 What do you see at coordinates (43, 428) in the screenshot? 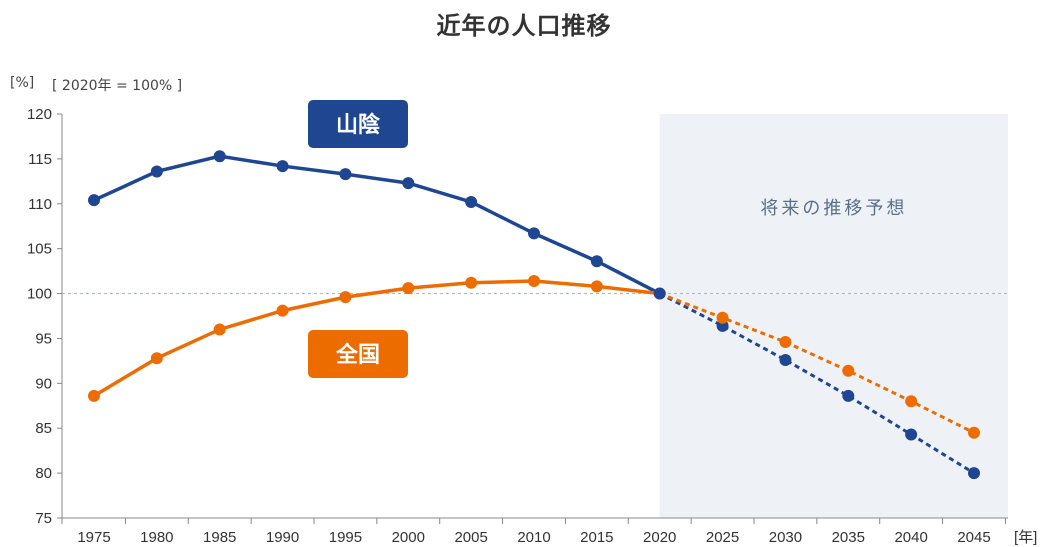
I see `y-tick-label: 85` at bounding box center [43, 428].